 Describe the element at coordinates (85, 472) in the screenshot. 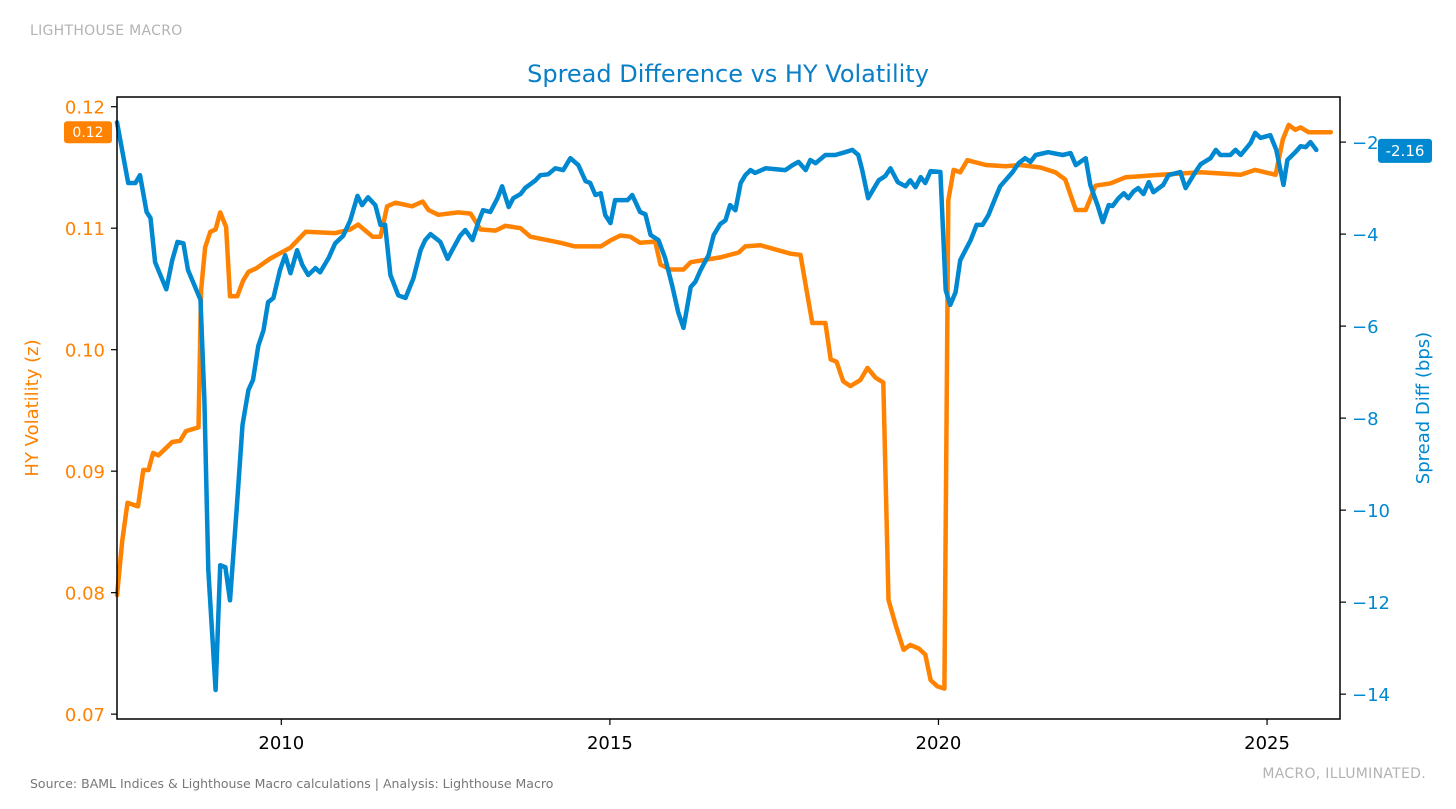

I see `y-tick-label-left: 0.09` at that location.